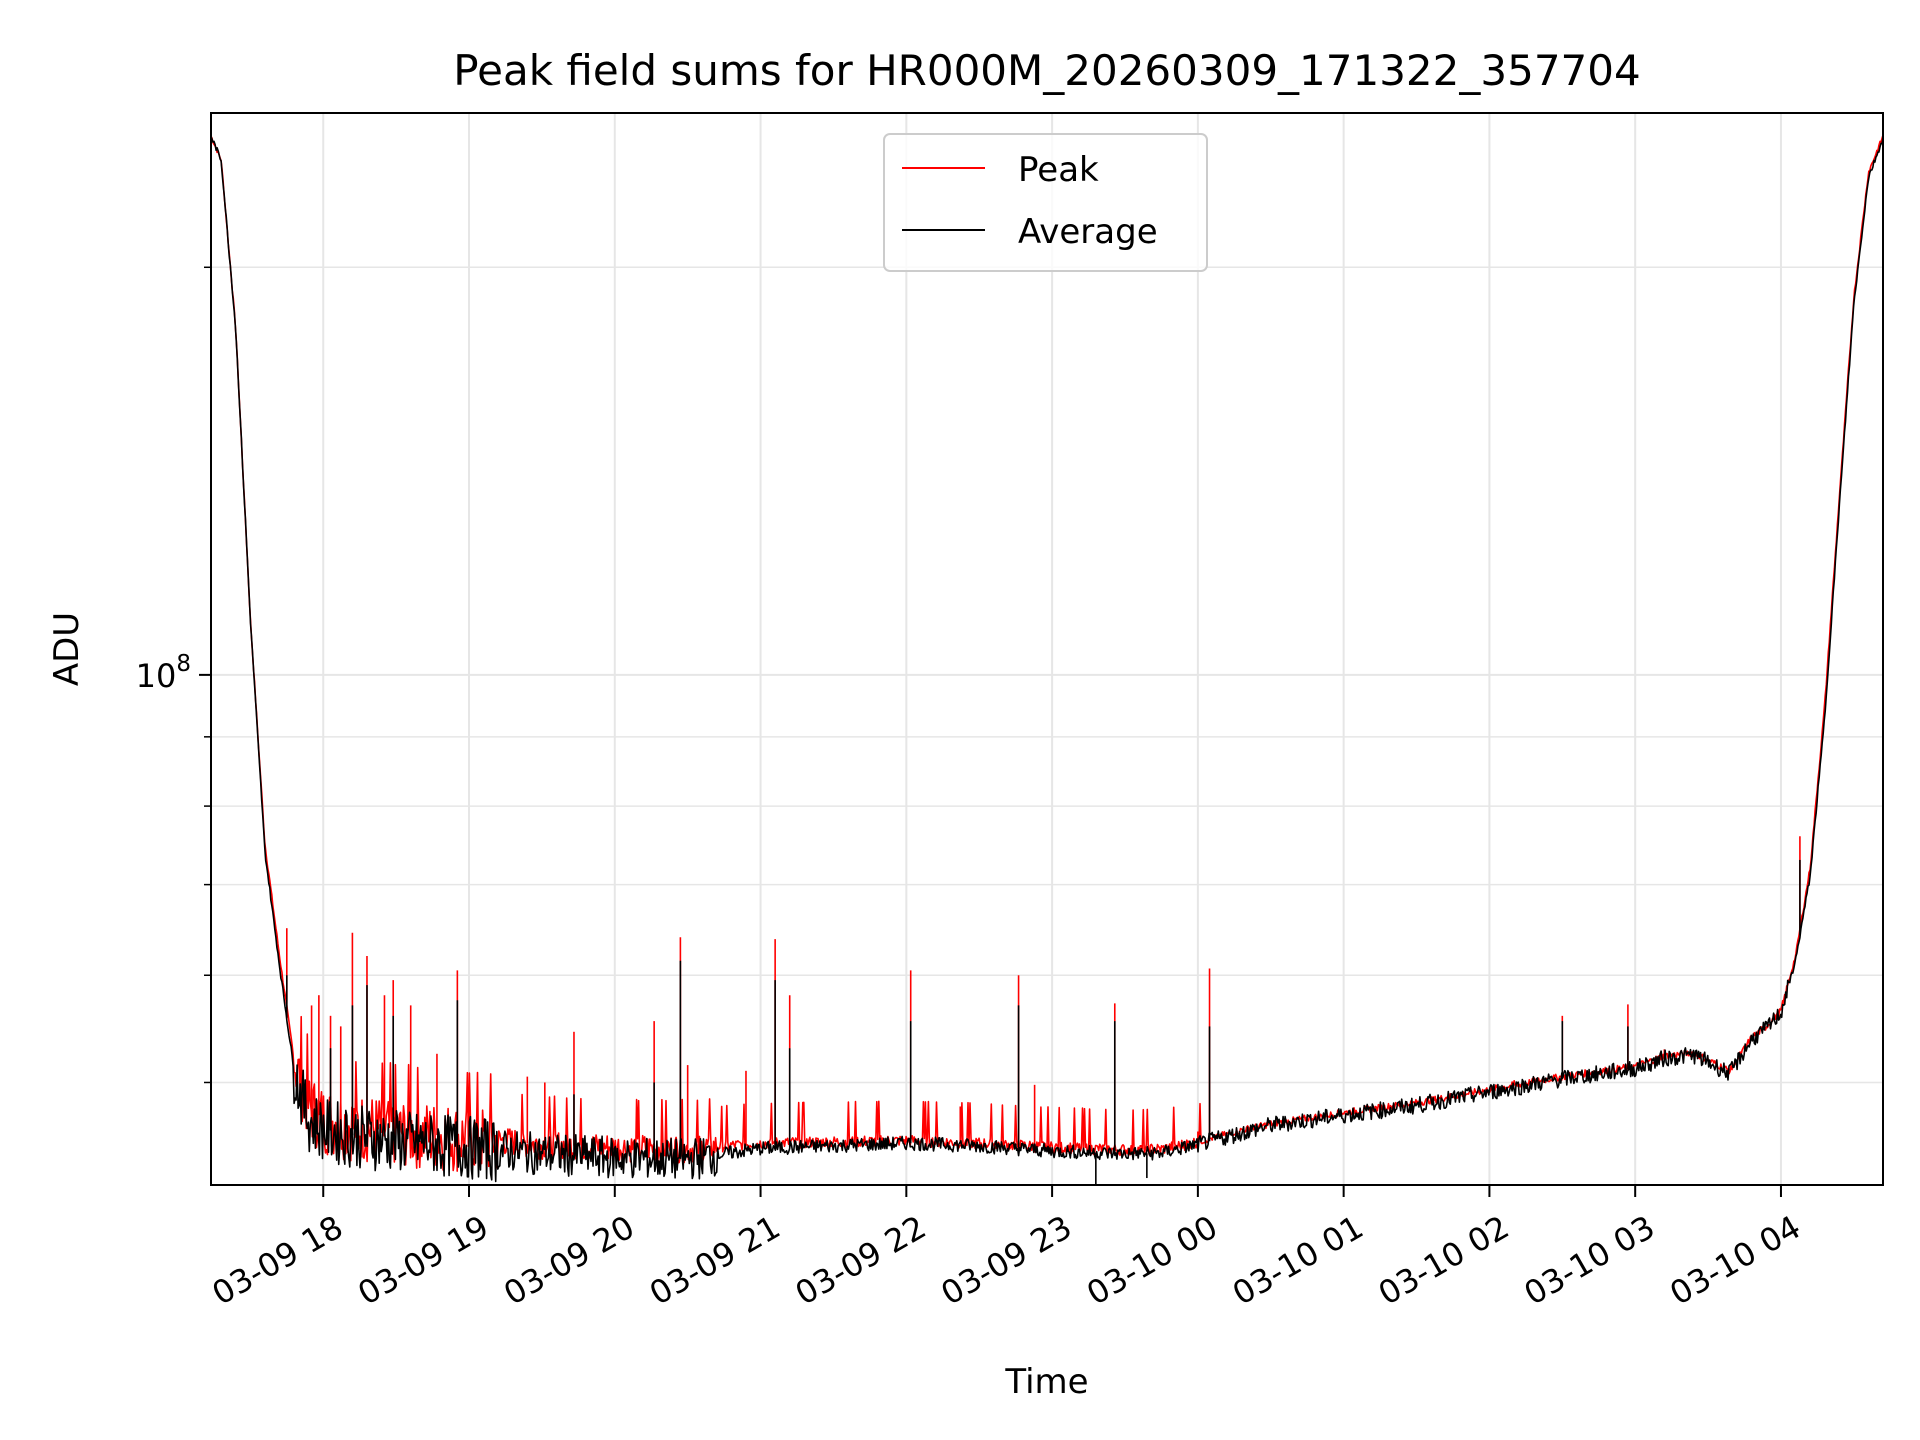 This screenshot has height=1440, width=1920. I want to click on y-tick-label-exponent: 8, so click(183, 664).